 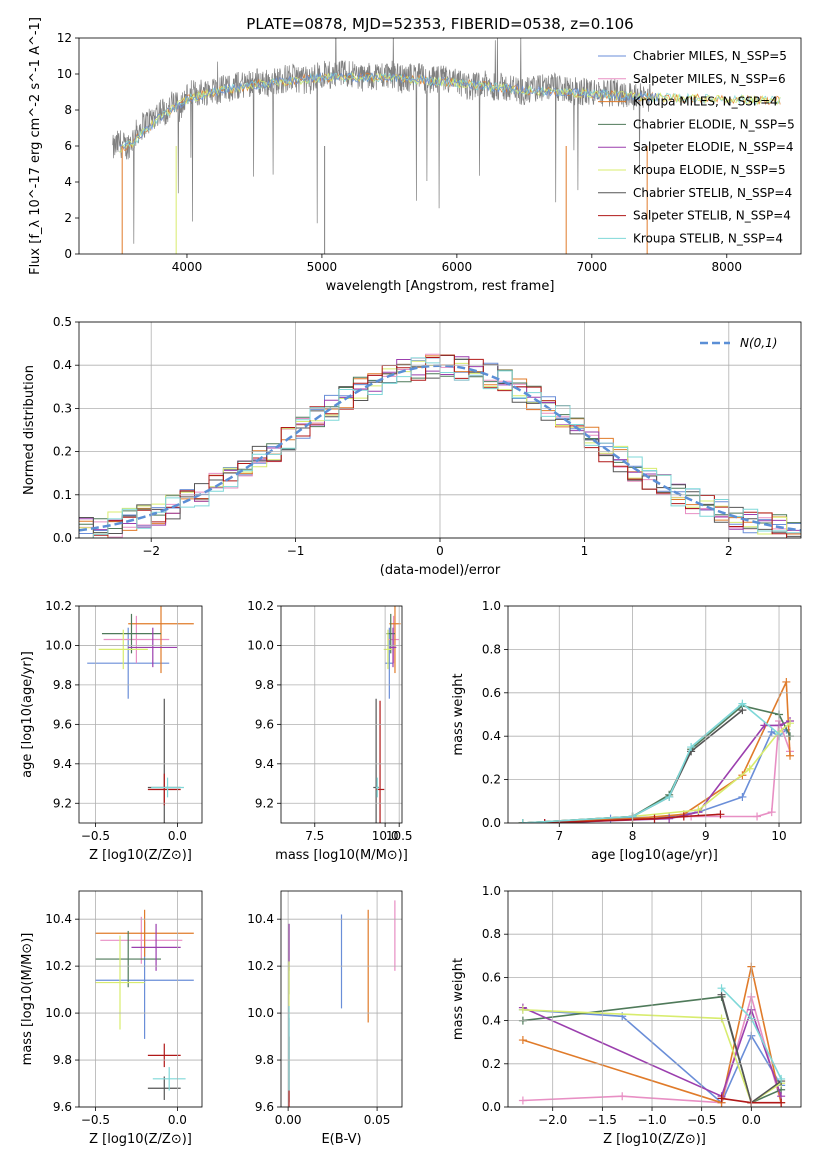 What do you see at coordinates (712, 193) in the screenshot?
I see `legend-entry: Chabrier STELIB, N_SSP=4` at bounding box center [712, 193].